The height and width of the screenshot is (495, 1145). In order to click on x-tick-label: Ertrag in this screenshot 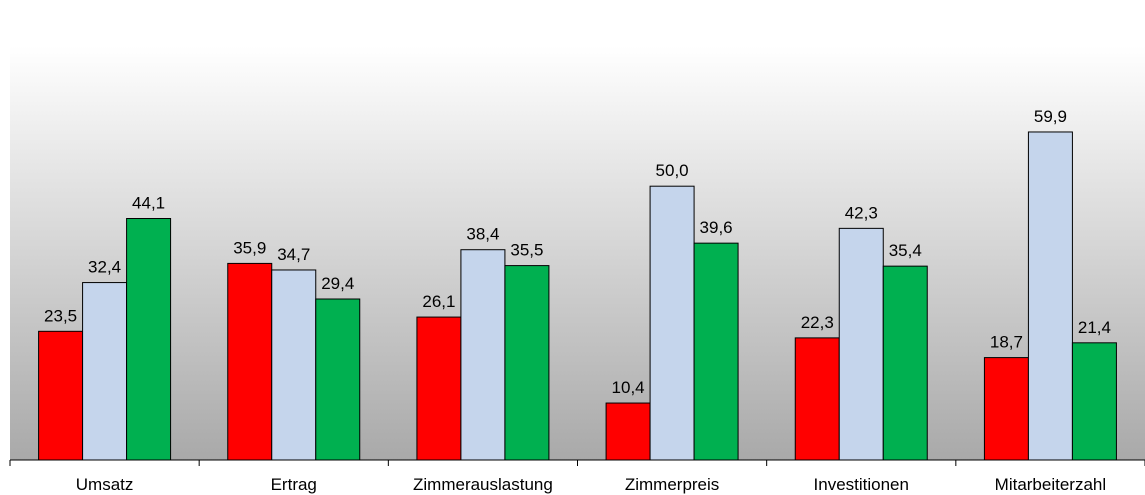, I will do `click(294, 484)`.